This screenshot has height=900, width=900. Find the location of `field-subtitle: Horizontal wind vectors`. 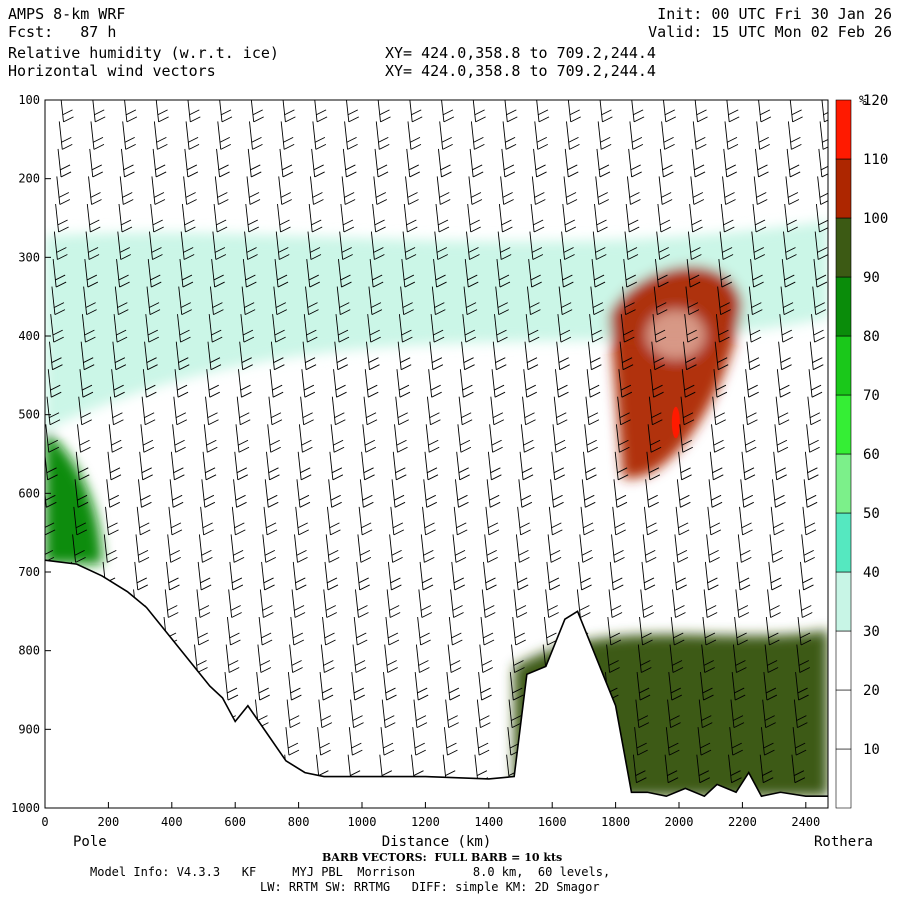

field-subtitle: Horizontal wind vectors is located at coordinates (112, 71).